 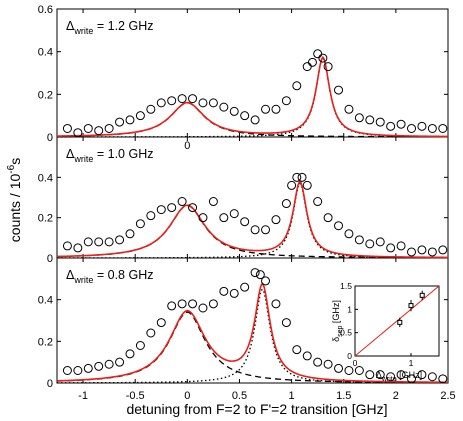 I want to click on y-axis-label-exponent: -6, so click(x=11, y=168).